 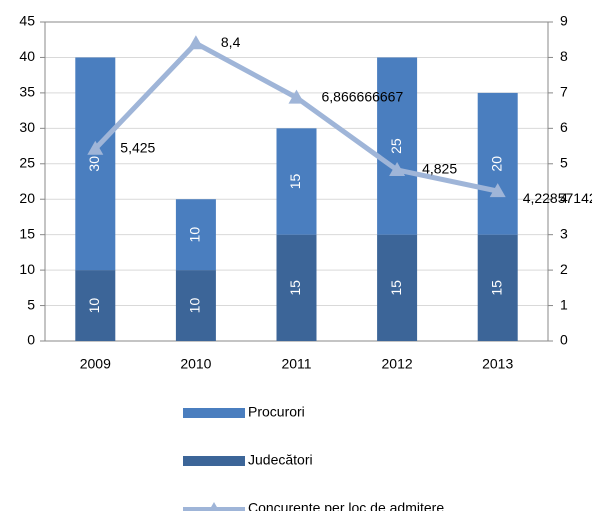 What do you see at coordinates (296, 364) in the screenshot?
I see `x-tick-label: 2011` at bounding box center [296, 364].